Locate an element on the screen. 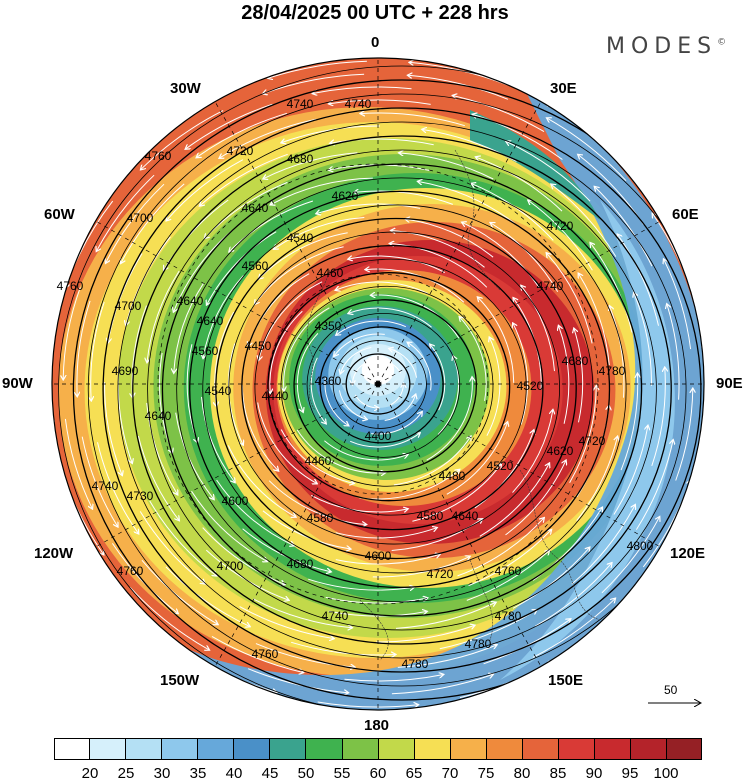 The width and height of the screenshot is (750, 782). contour-label: 4480 is located at coordinates (452, 476).